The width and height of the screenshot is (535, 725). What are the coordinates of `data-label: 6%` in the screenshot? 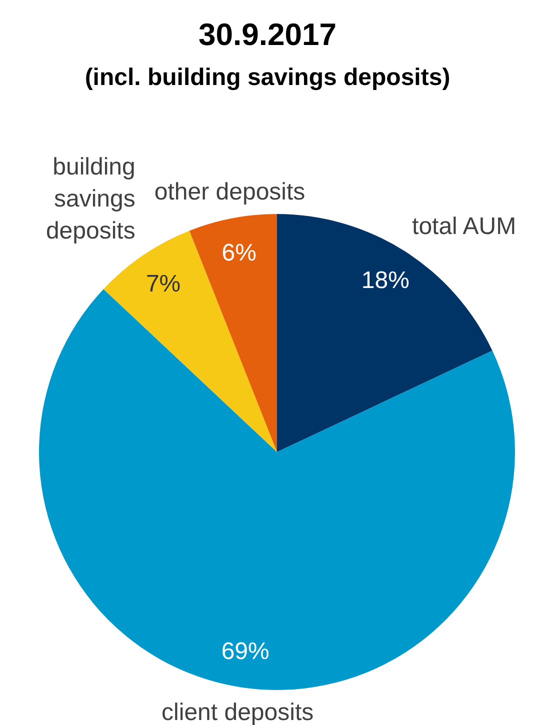 It's located at (239, 252).